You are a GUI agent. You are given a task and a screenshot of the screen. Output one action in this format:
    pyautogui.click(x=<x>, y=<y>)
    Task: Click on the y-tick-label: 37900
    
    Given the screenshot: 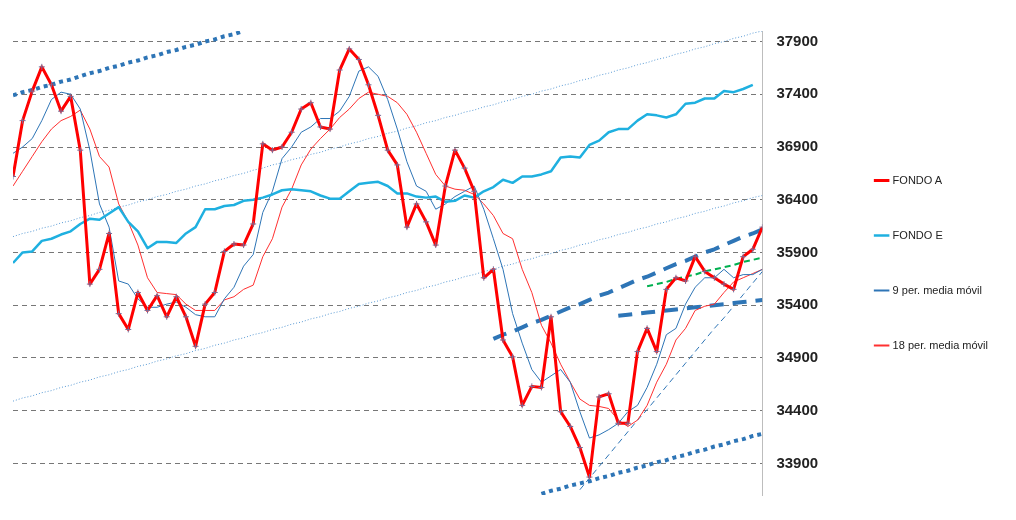 What is the action you would take?
    pyautogui.click(x=797, y=40)
    